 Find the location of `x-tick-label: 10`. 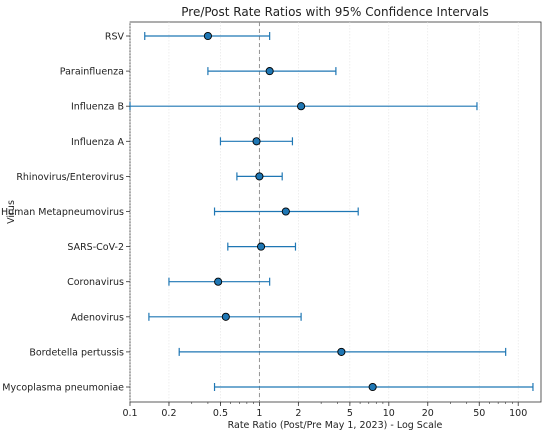

x-tick-label: 10 is located at coordinates (389, 413).